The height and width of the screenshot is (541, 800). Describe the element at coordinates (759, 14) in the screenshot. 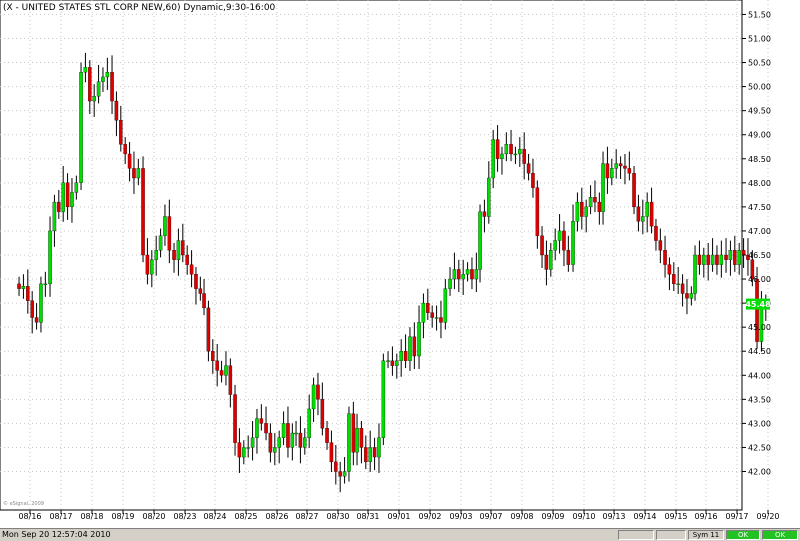

I see `y-tick-label-19: 51.50` at that location.